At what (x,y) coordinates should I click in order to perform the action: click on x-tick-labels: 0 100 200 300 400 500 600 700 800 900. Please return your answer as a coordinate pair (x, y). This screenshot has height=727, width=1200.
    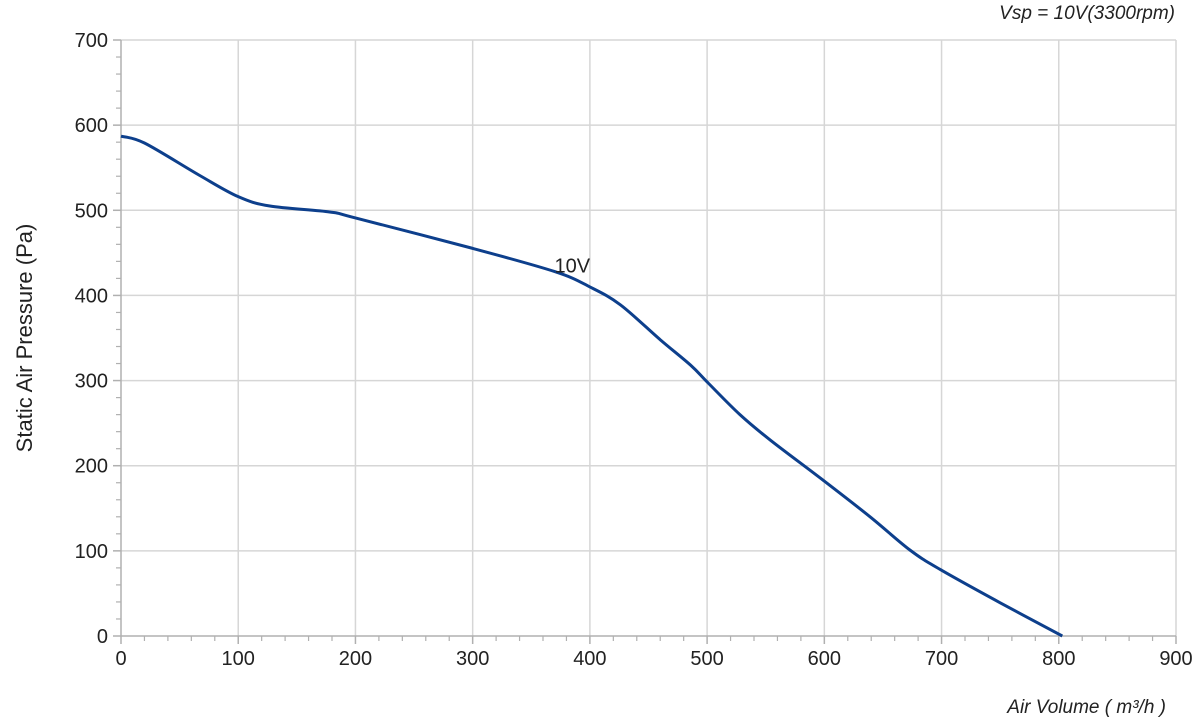
    Looking at the image, I should click on (653, 659).